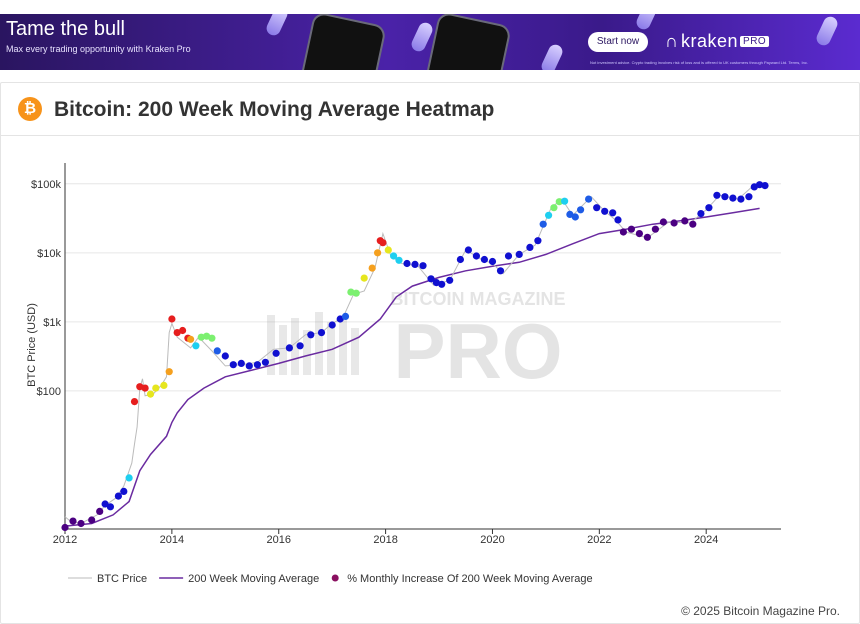  Describe the element at coordinates (49, 392) in the screenshot. I see `y-tick-label: $100` at that location.